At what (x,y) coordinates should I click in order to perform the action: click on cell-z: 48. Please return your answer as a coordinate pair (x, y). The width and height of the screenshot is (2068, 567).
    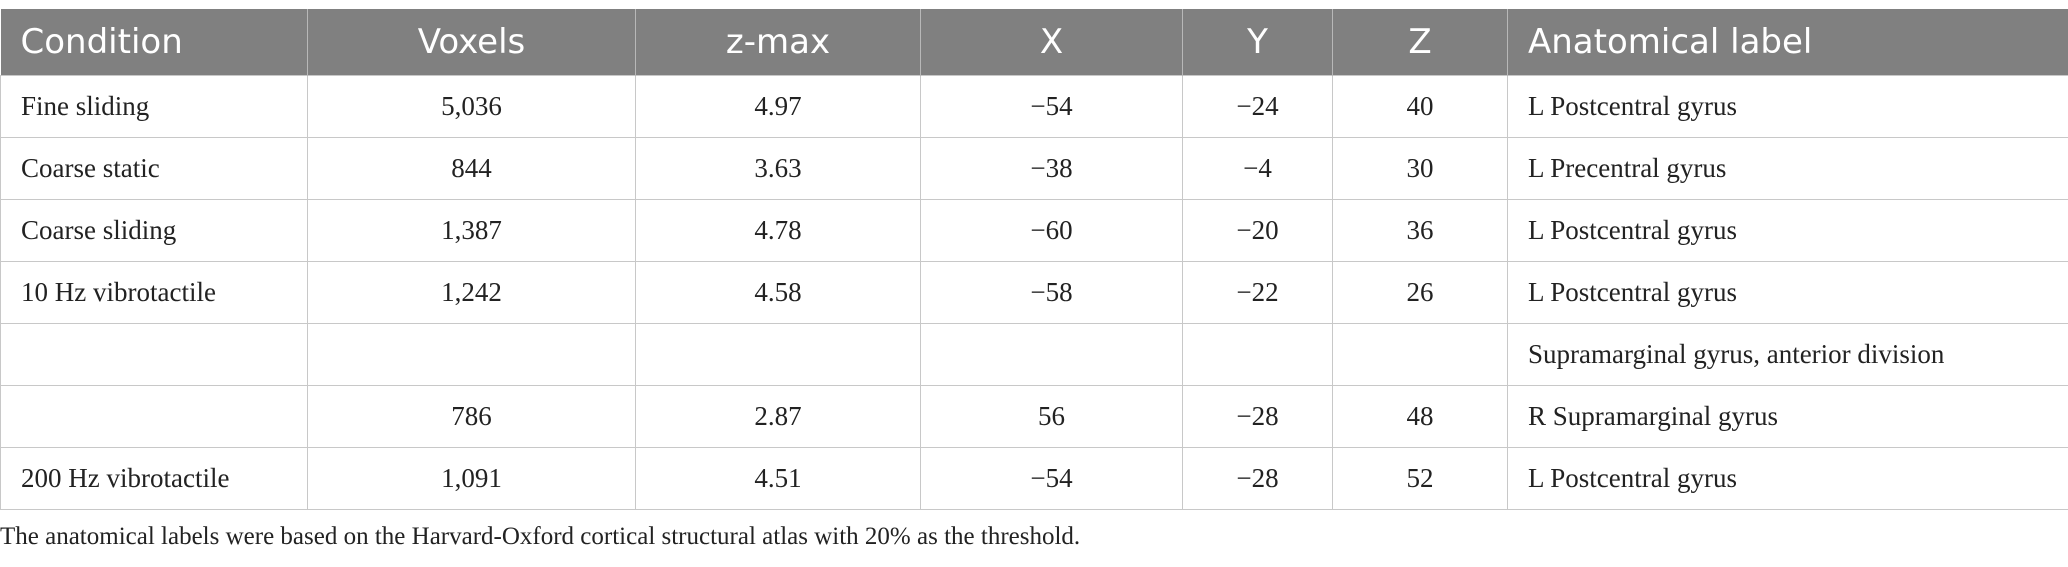
    Looking at the image, I should click on (1420, 416).